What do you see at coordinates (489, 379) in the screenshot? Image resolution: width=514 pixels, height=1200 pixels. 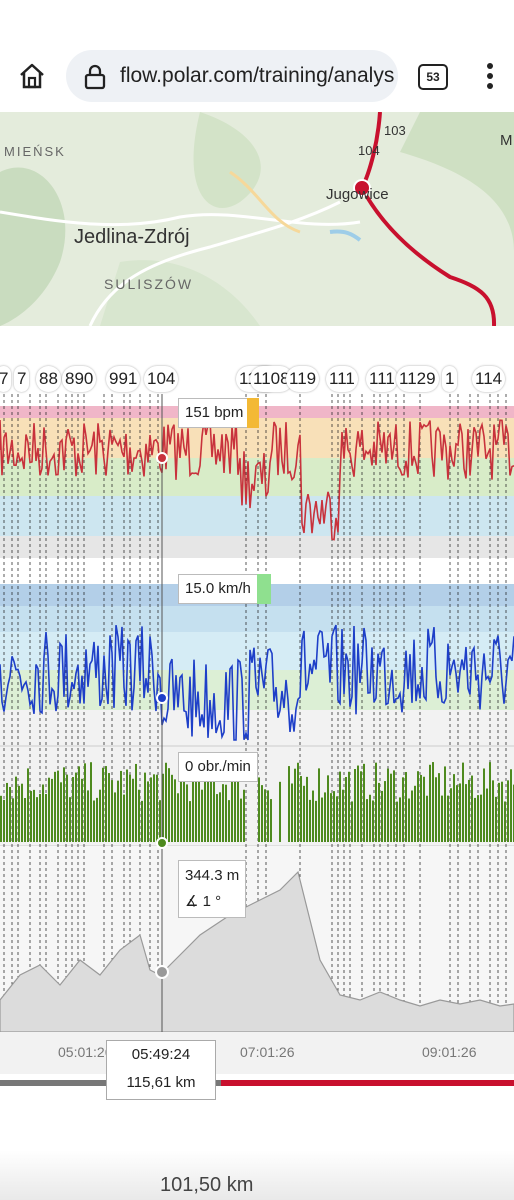 I see `lap-marker: 114` at bounding box center [489, 379].